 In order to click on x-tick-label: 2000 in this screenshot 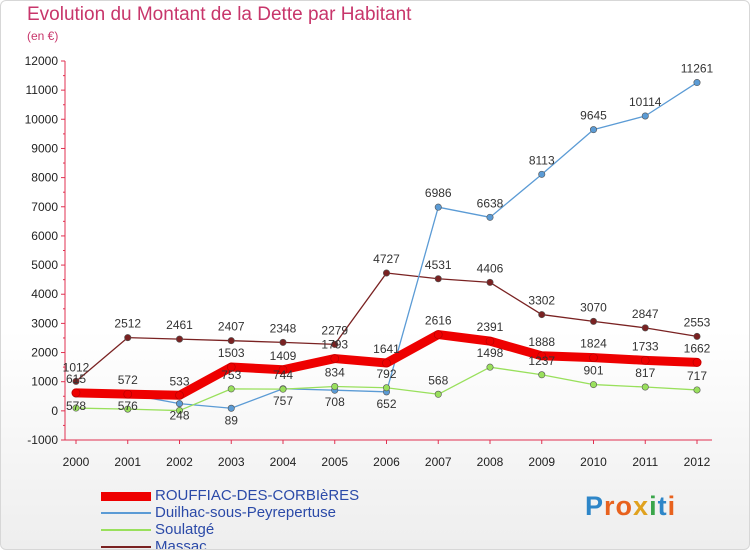, I will do `click(76, 462)`.